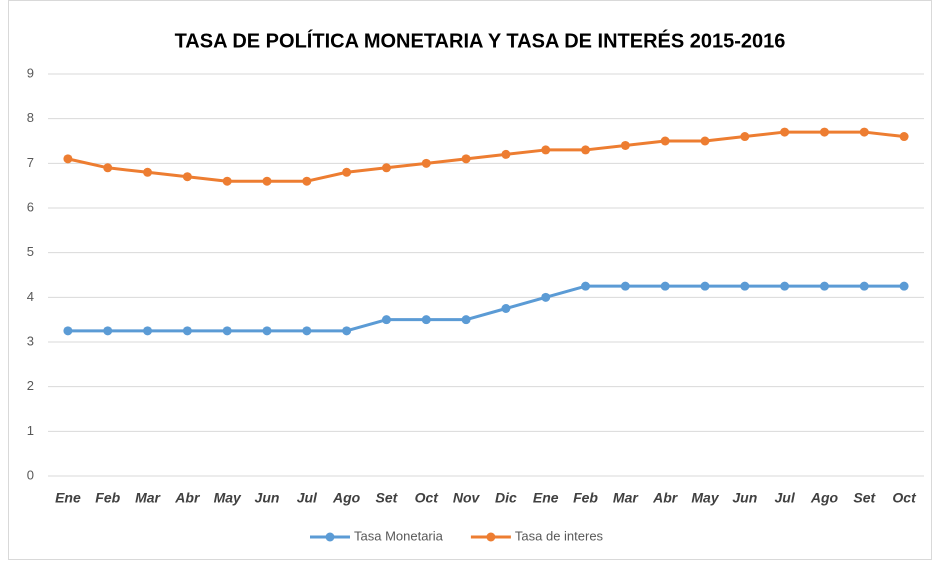 This screenshot has width=933, height=561. Describe the element at coordinates (30, 385) in the screenshot. I see `y-tick-label: 2` at that location.